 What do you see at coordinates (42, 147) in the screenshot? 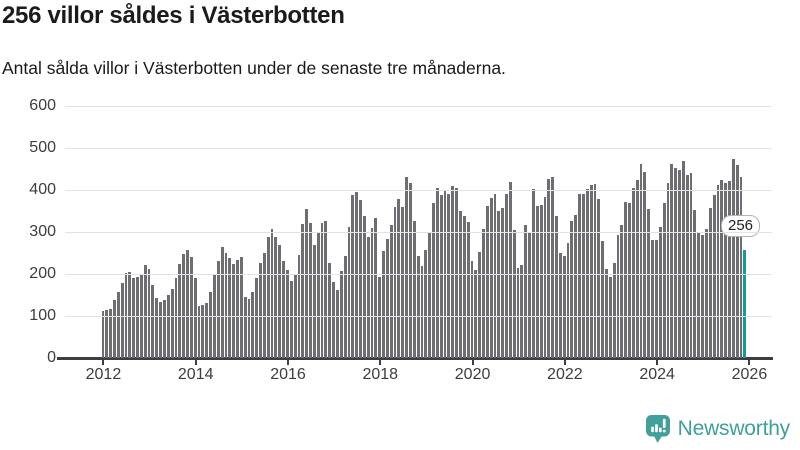
I see `y-axis-tick-label: 500` at bounding box center [42, 147].